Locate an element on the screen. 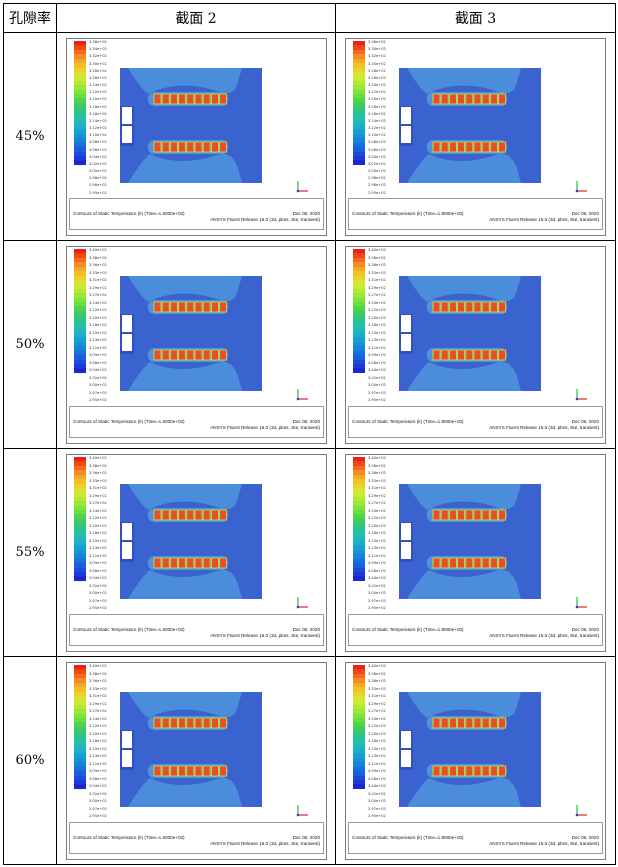 The height and width of the screenshot is (867, 618). colorbar-tick-label: 3.08e+02 is located at coordinates (377, 142).